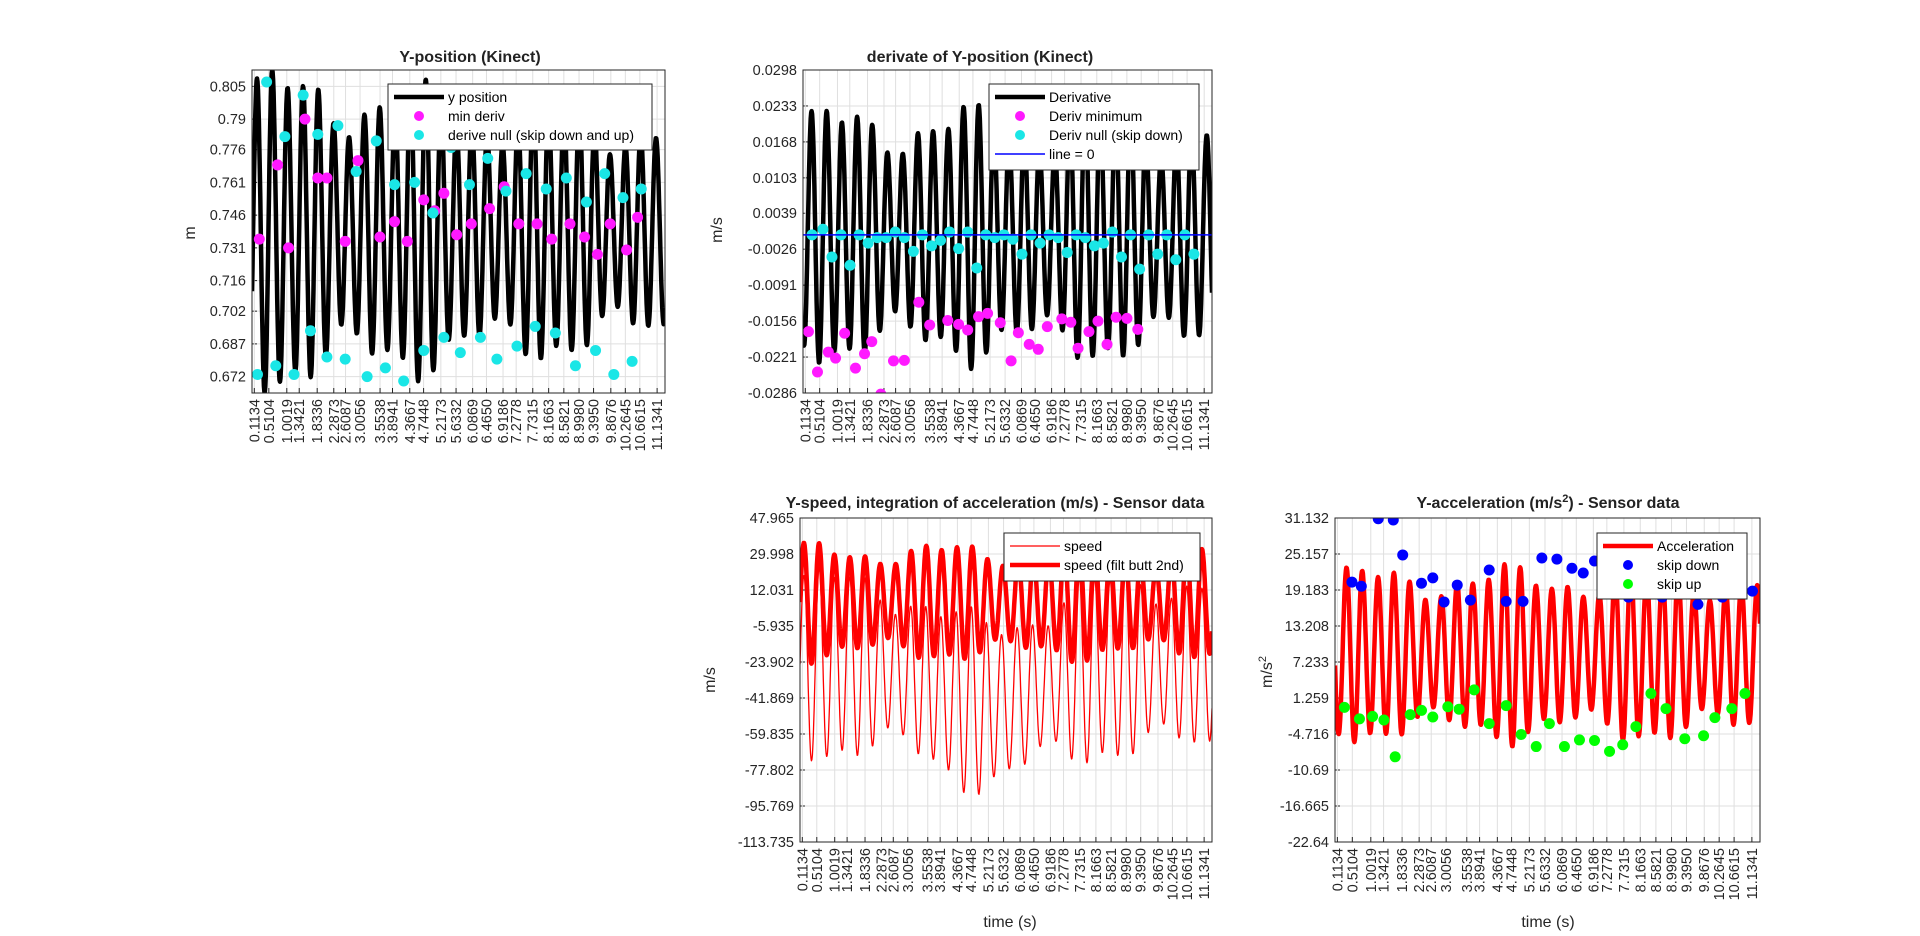  I want to click on legend-label: skip up, so click(1679, 584).